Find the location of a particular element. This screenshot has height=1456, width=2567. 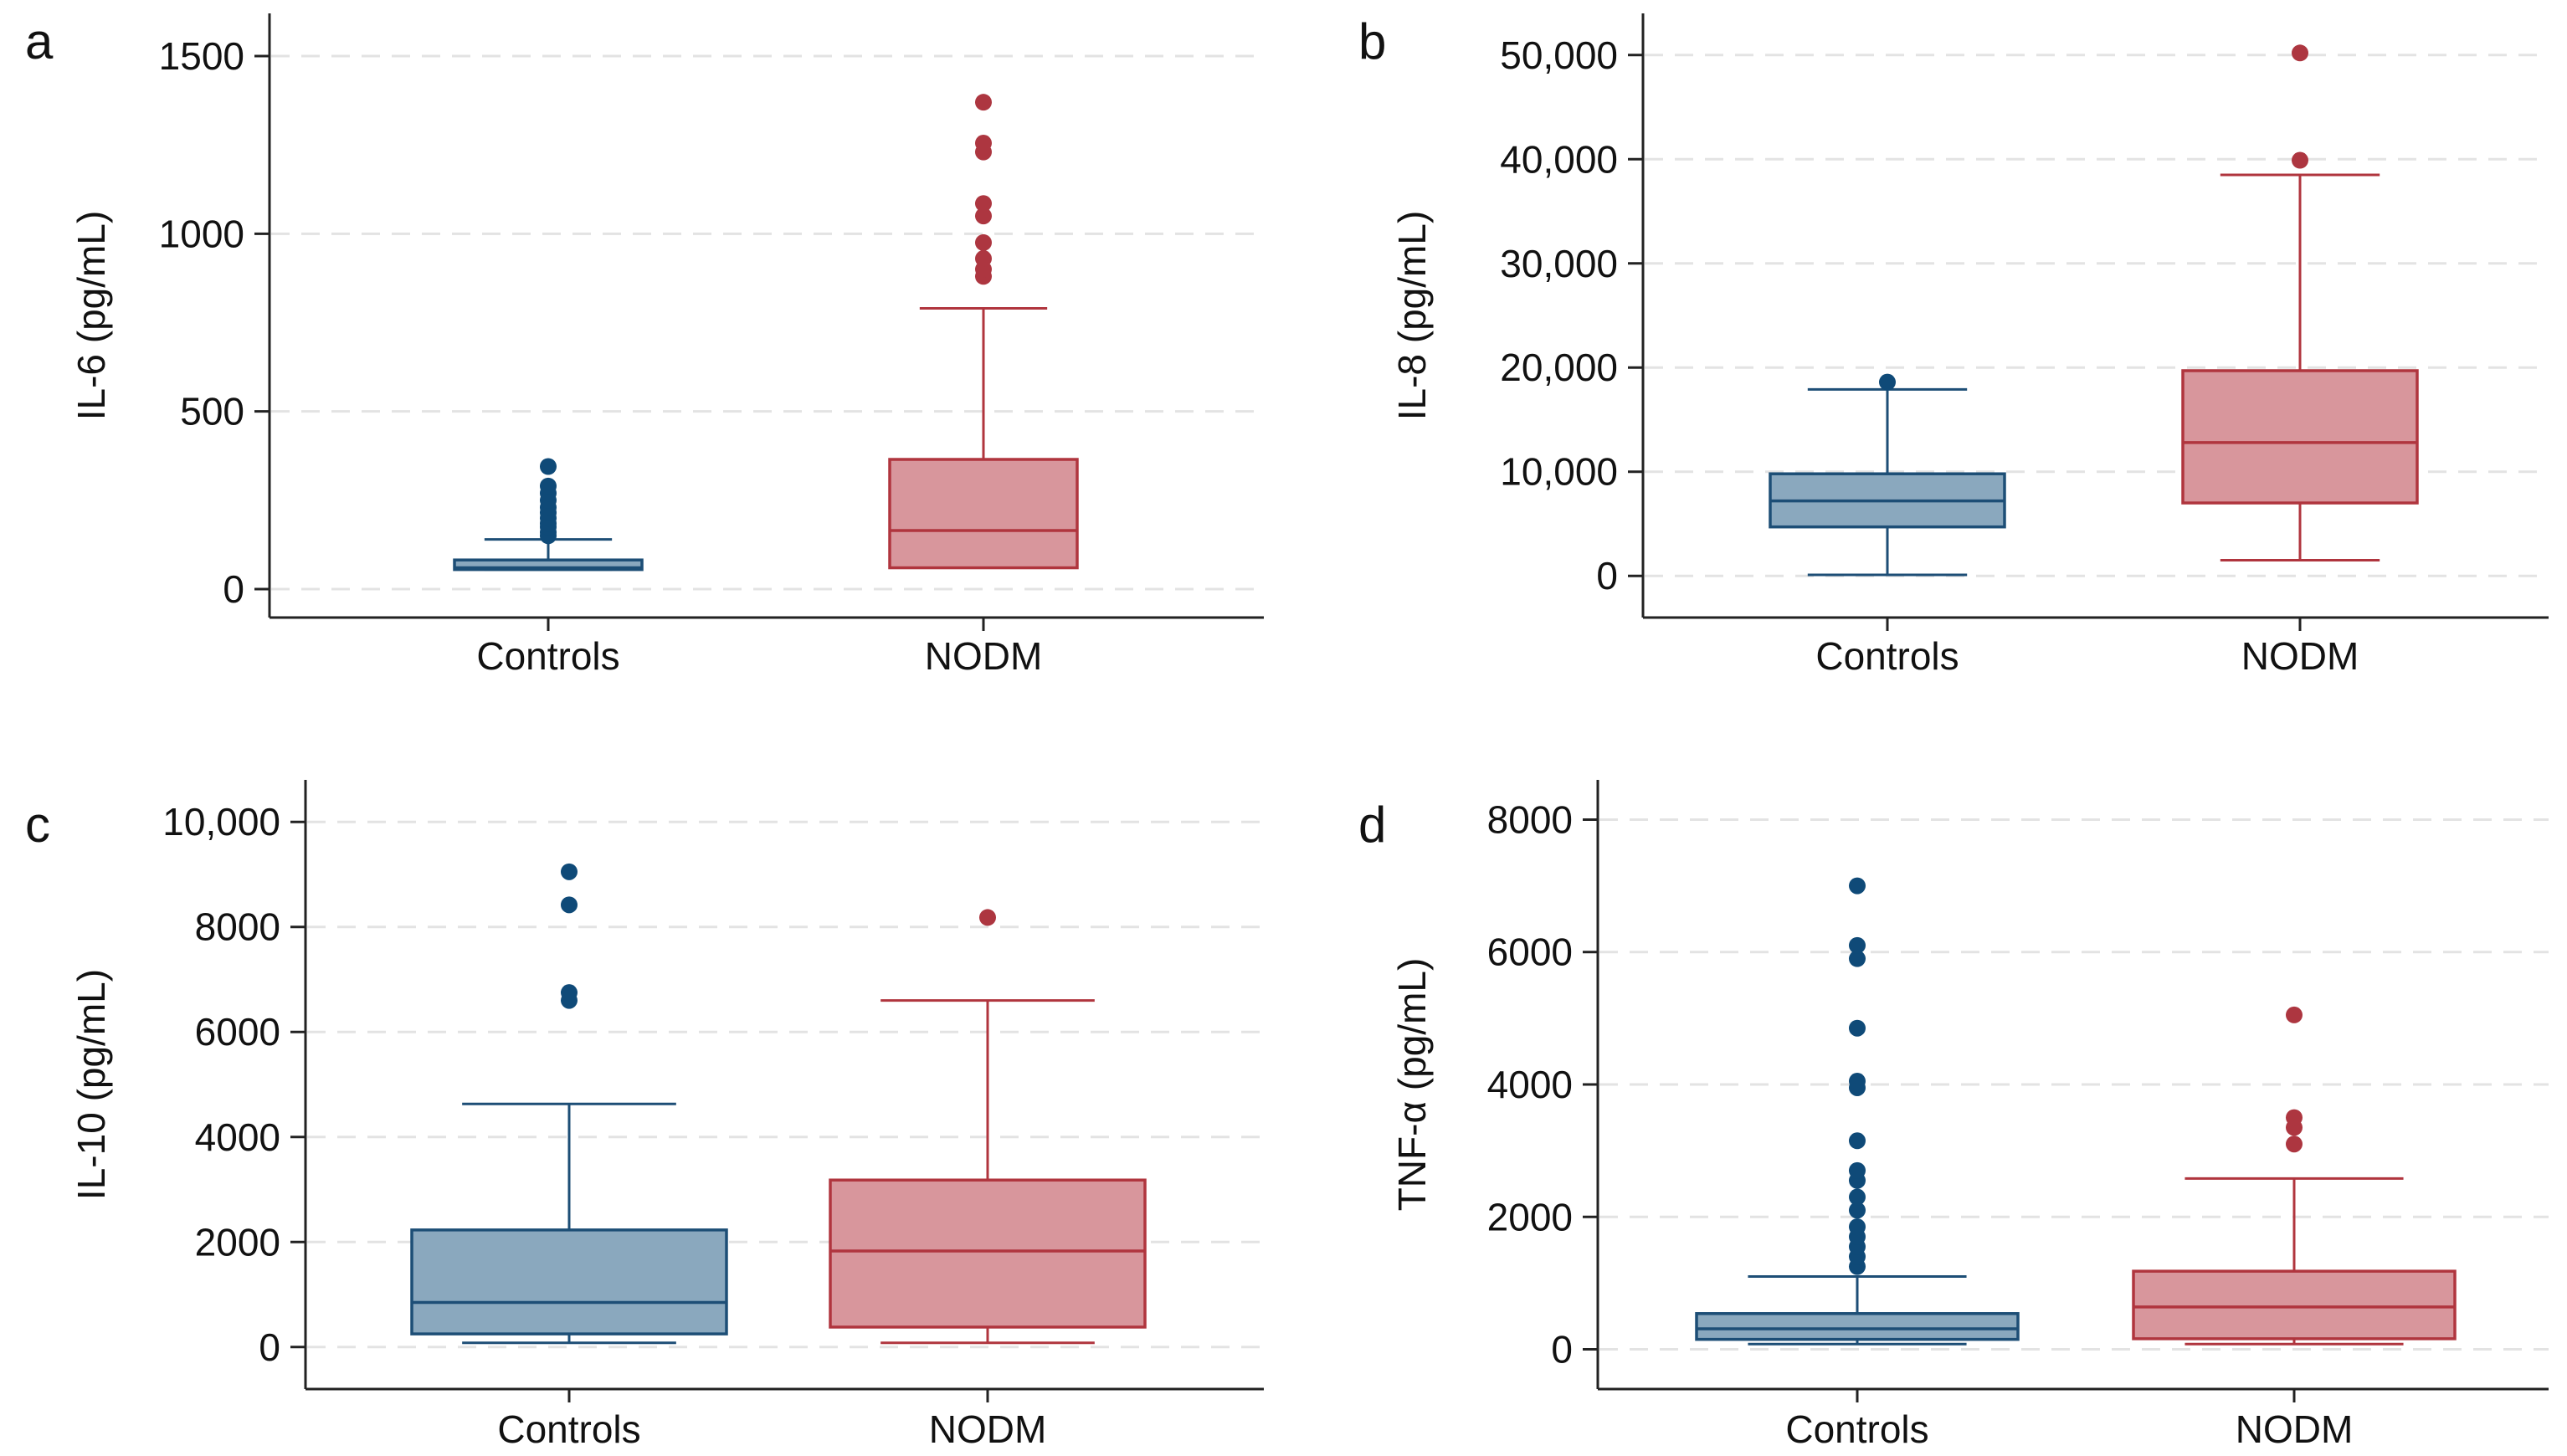

y-tick-label: 30,000 is located at coordinates (1559, 264).